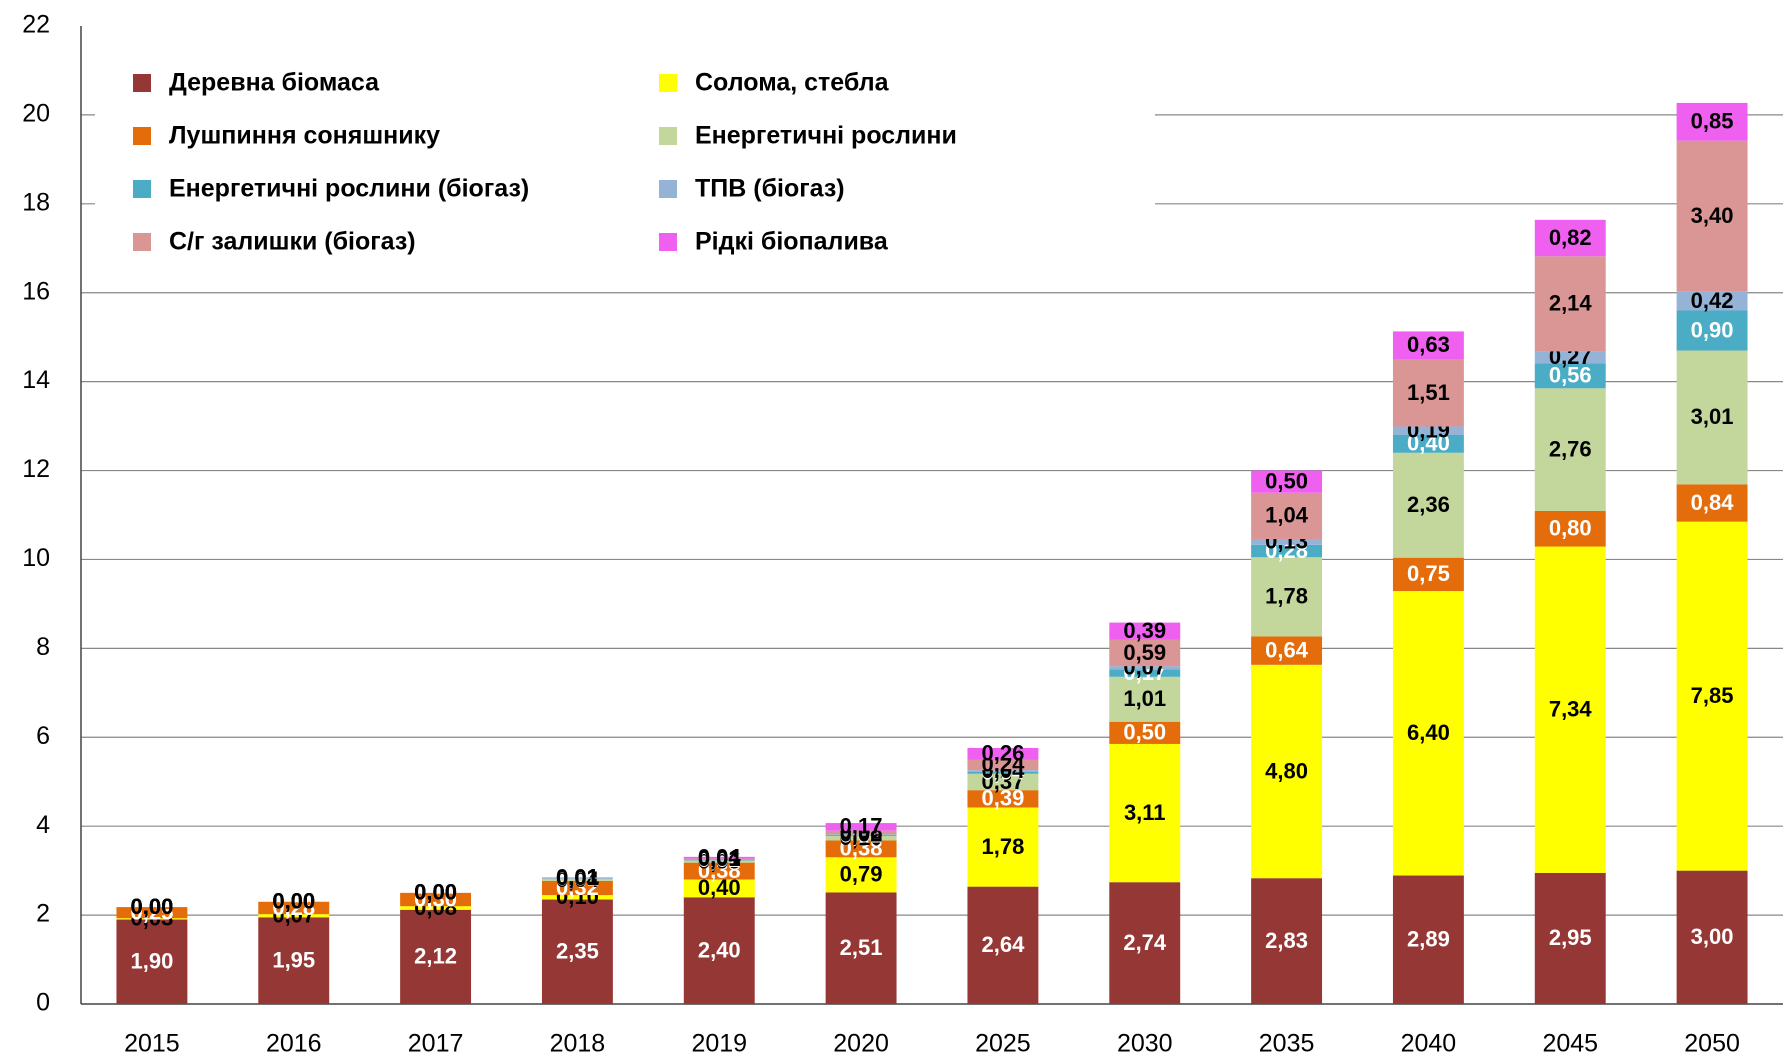 This screenshot has height=1061, width=1785. Describe the element at coordinates (274, 83) in the screenshot. I see `legend-label: Деревна біомаса` at that location.